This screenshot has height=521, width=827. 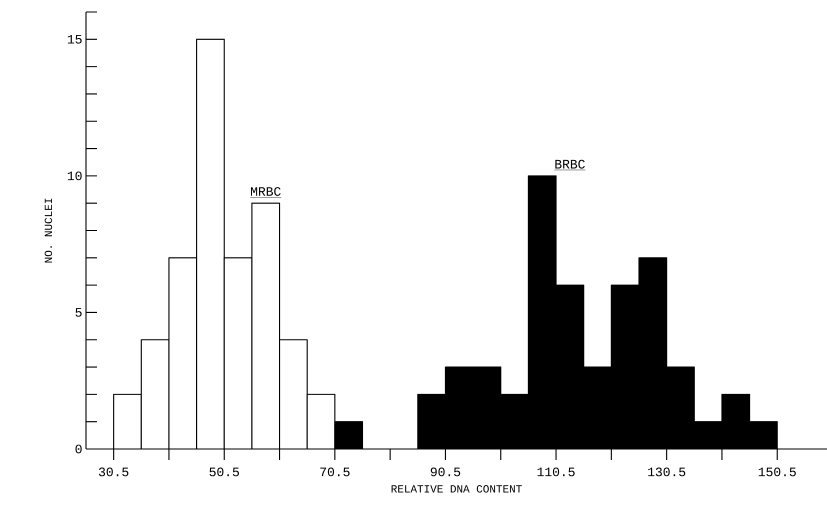 I want to click on x-tick-label: 150.5, so click(x=777, y=472).